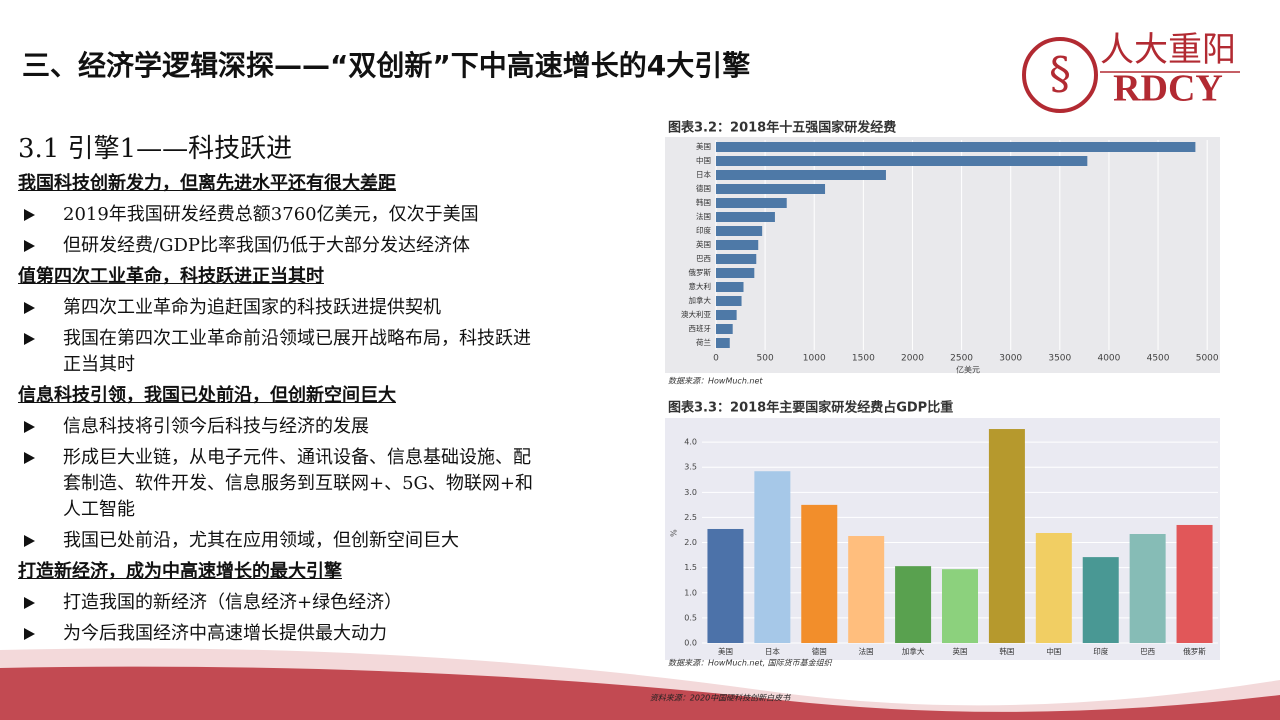  Describe the element at coordinates (1101, 651) in the screenshot. I see `x-tick-label: 印度` at that location.